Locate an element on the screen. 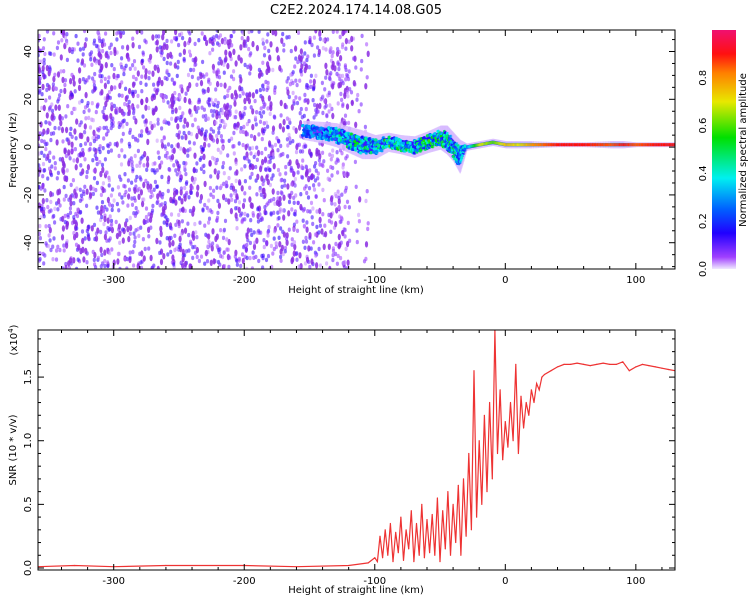 The width and height of the screenshot is (750, 604). signal-band is located at coordinates (320, 132).